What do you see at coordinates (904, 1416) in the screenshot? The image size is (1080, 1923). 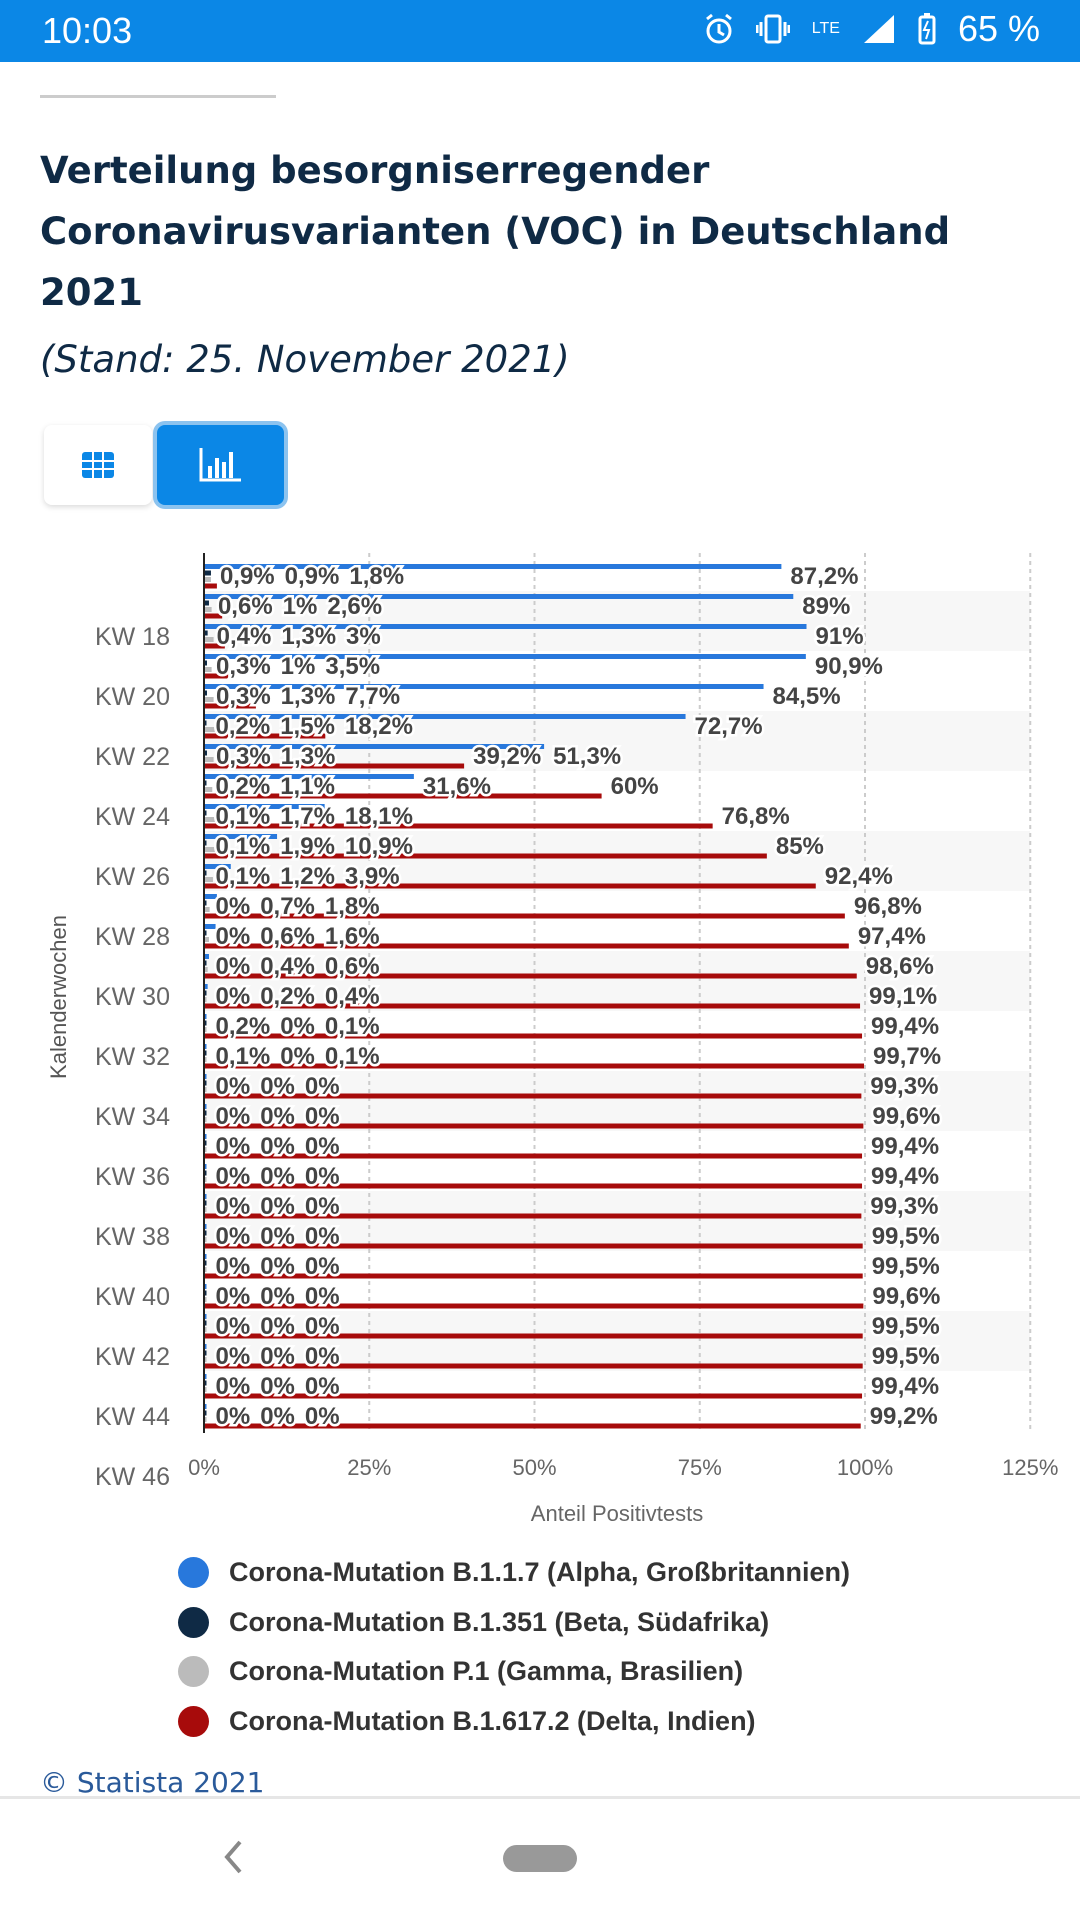 I see `data-label-delta: 99,2%` at bounding box center [904, 1416].